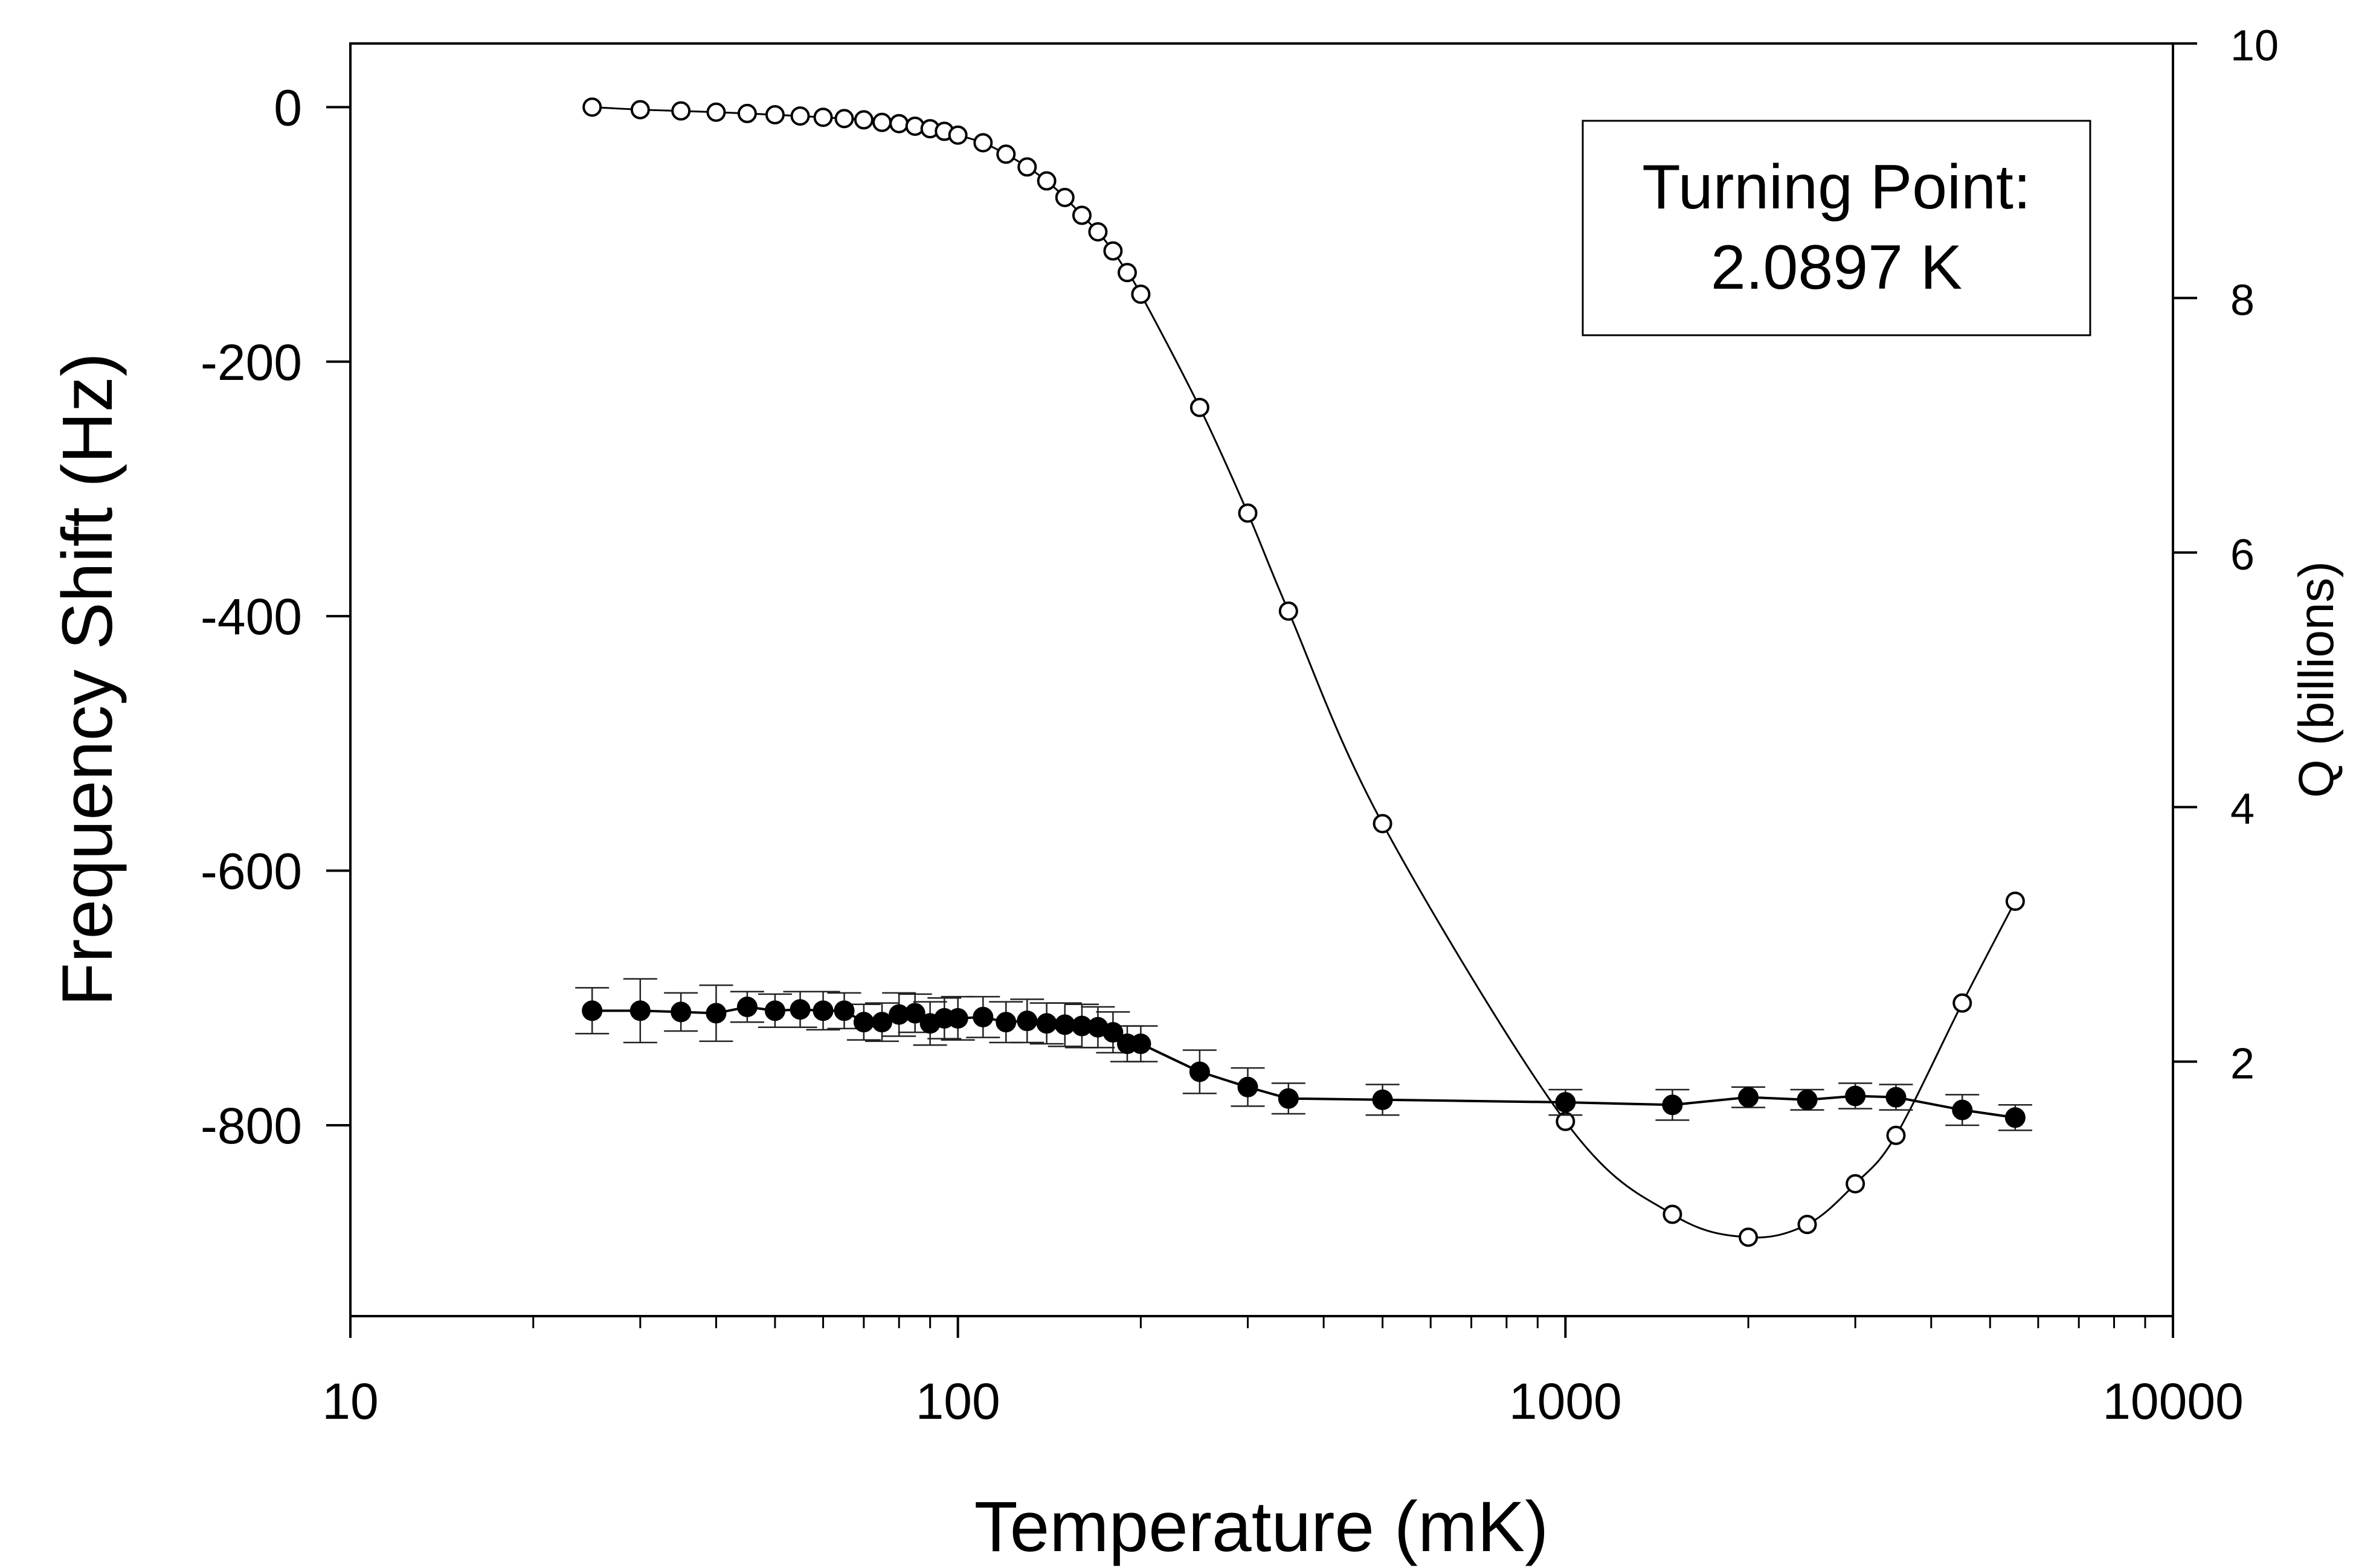 Image resolution: width=2356 pixels, height=1568 pixels. I want to click on y-tick-label: 0, so click(288, 107).